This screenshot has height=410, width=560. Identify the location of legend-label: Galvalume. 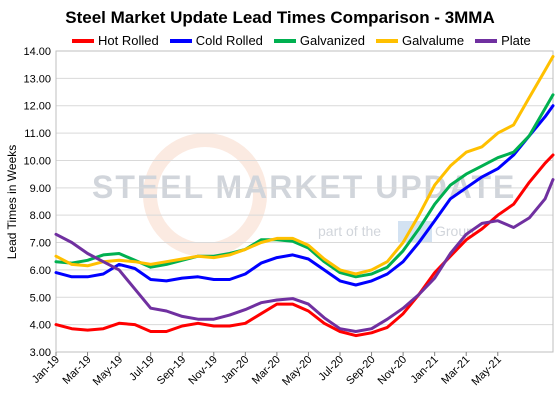
(433, 40).